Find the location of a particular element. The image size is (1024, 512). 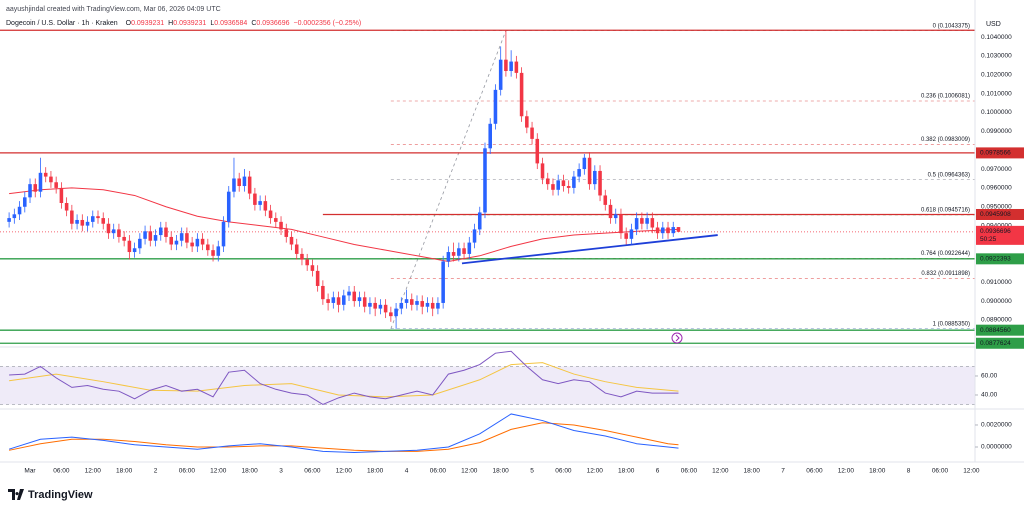

price-label: 0.0936696 is located at coordinates (995, 231).